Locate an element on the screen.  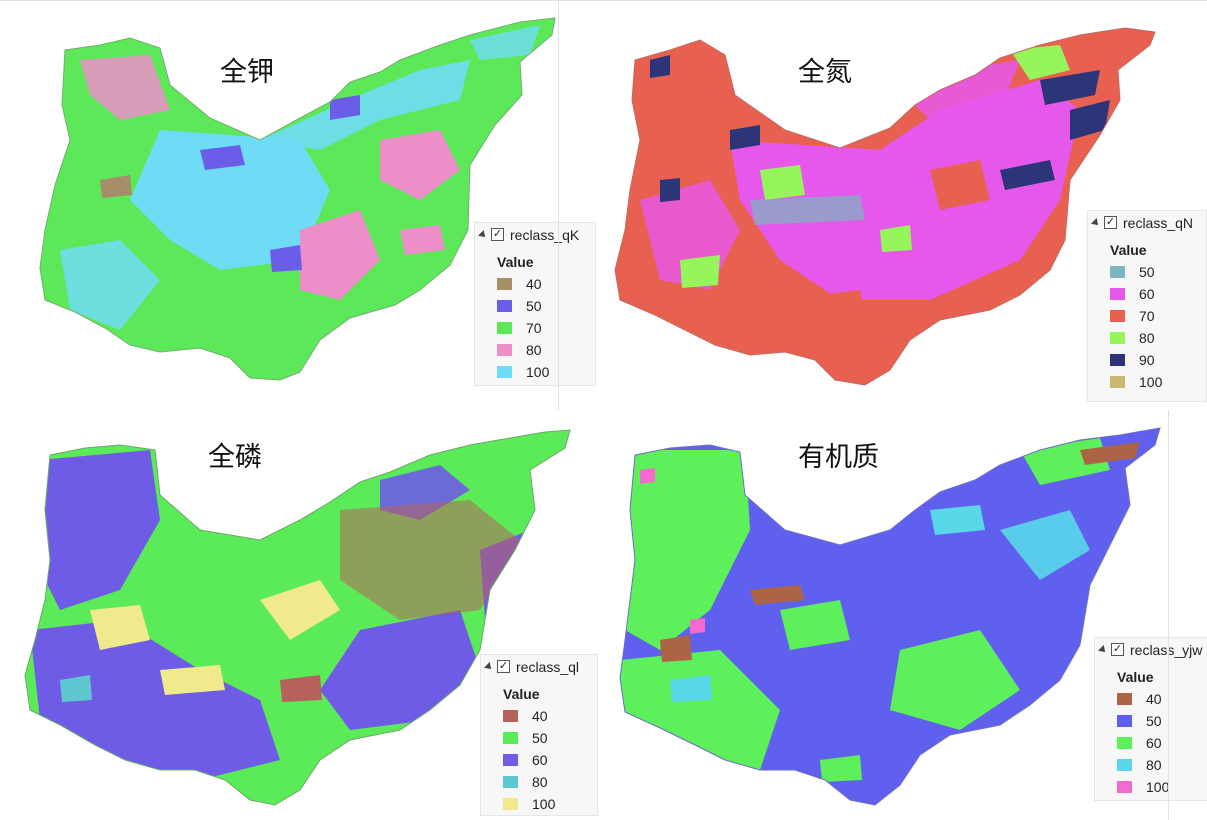
legend-header: ✓ reclass_qK is located at coordinates (535, 235).